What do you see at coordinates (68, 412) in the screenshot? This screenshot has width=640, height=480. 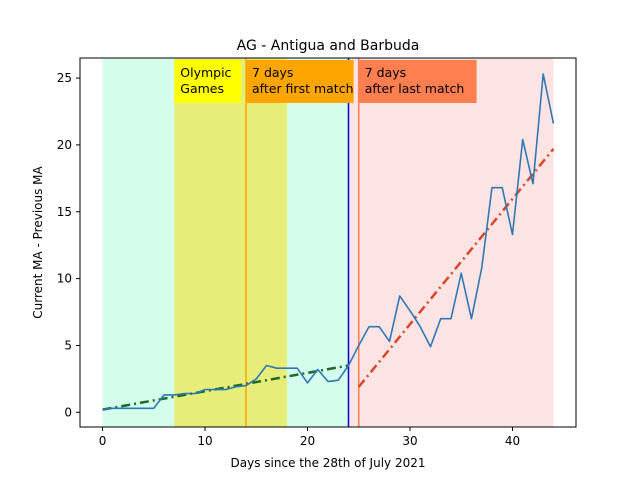 I see `y-tick-label-0: 0` at bounding box center [68, 412].